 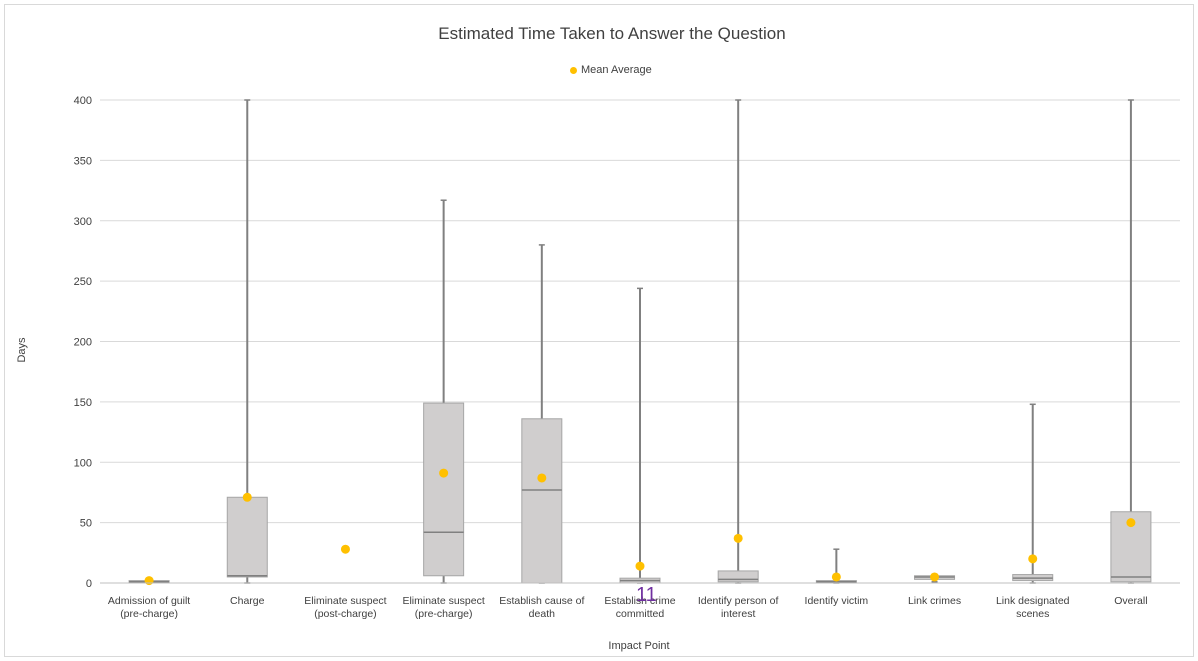 I want to click on page-number-overlay: 11, so click(x=646, y=595).